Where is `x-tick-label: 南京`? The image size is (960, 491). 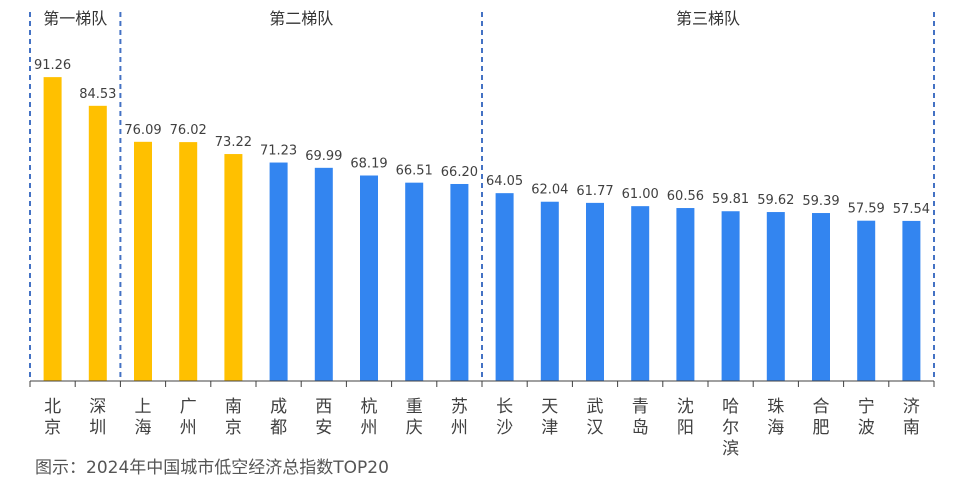
x-tick-label: 南京 is located at coordinates (233, 417).